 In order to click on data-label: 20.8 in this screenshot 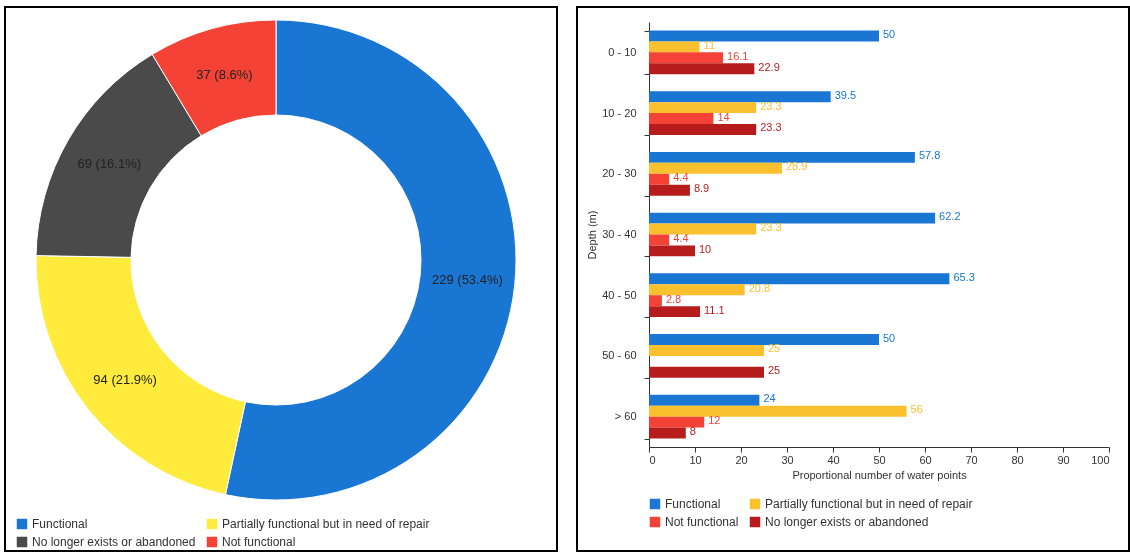, I will do `click(759, 287)`.